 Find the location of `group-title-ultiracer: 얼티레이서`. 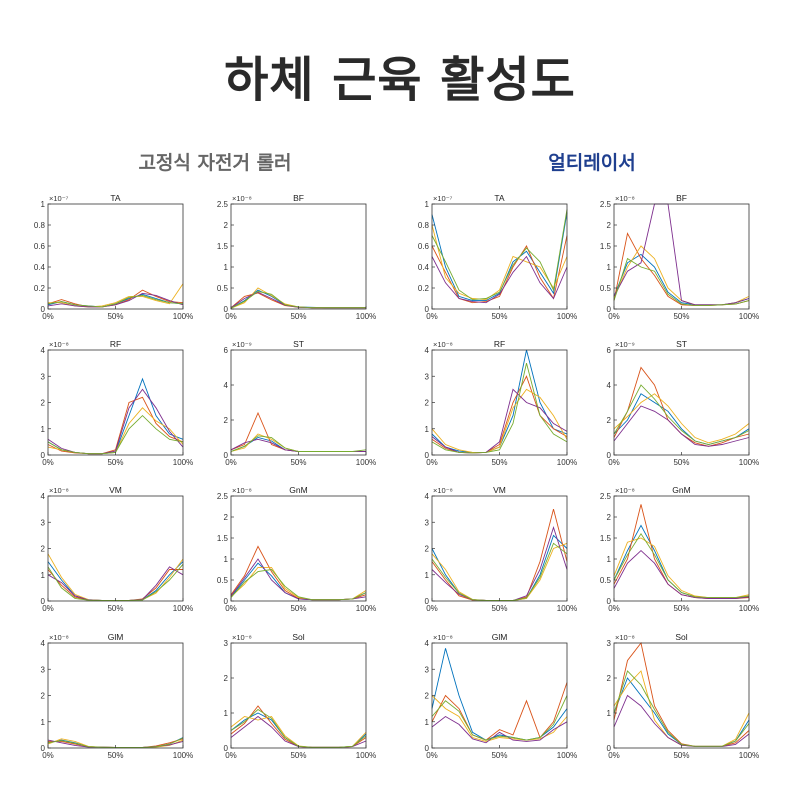

group-title-ultiracer: 얼티레이서 is located at coordinates (592, 163).